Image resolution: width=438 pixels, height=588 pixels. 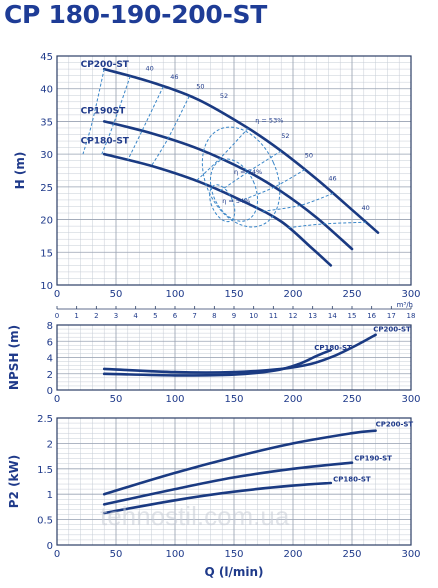 I want to click on secondary-tick-label: 15, so click(x=352, y=316).